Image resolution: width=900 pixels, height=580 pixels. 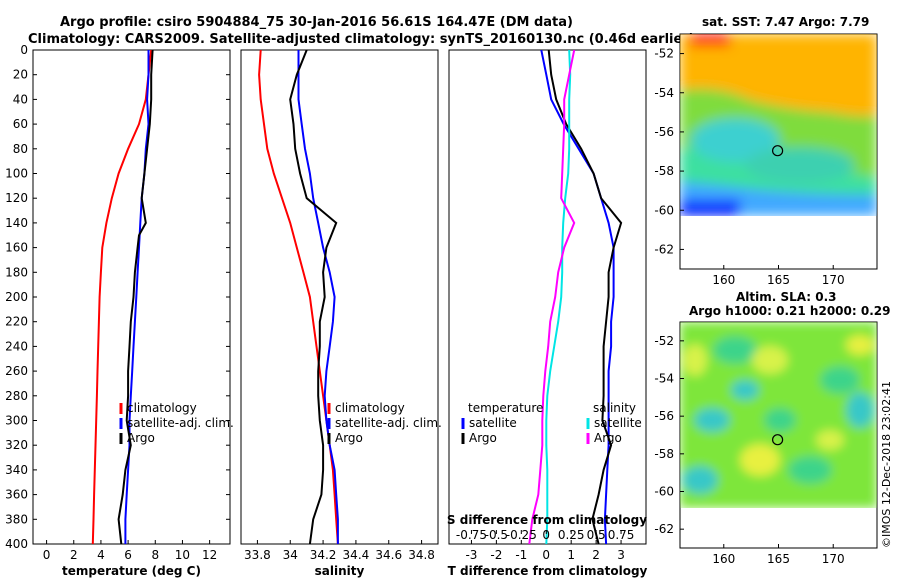 What do you see at coordinates (209, 555) in the screenshot?
I see `x-tick-label: 12` at bounding box center [209, 555].